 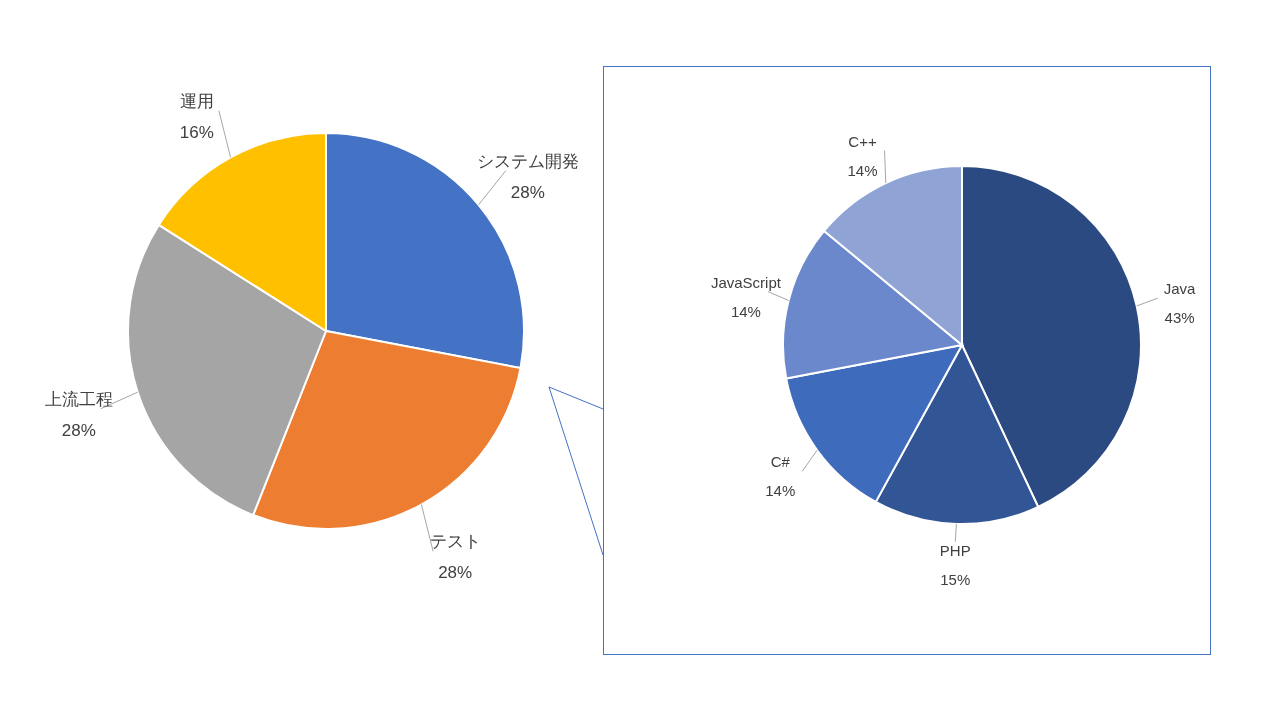 What do you see at coordinates (455, 542) in the screenshot?
I see `slice-label: テスト` at bounding box center [455, 542].